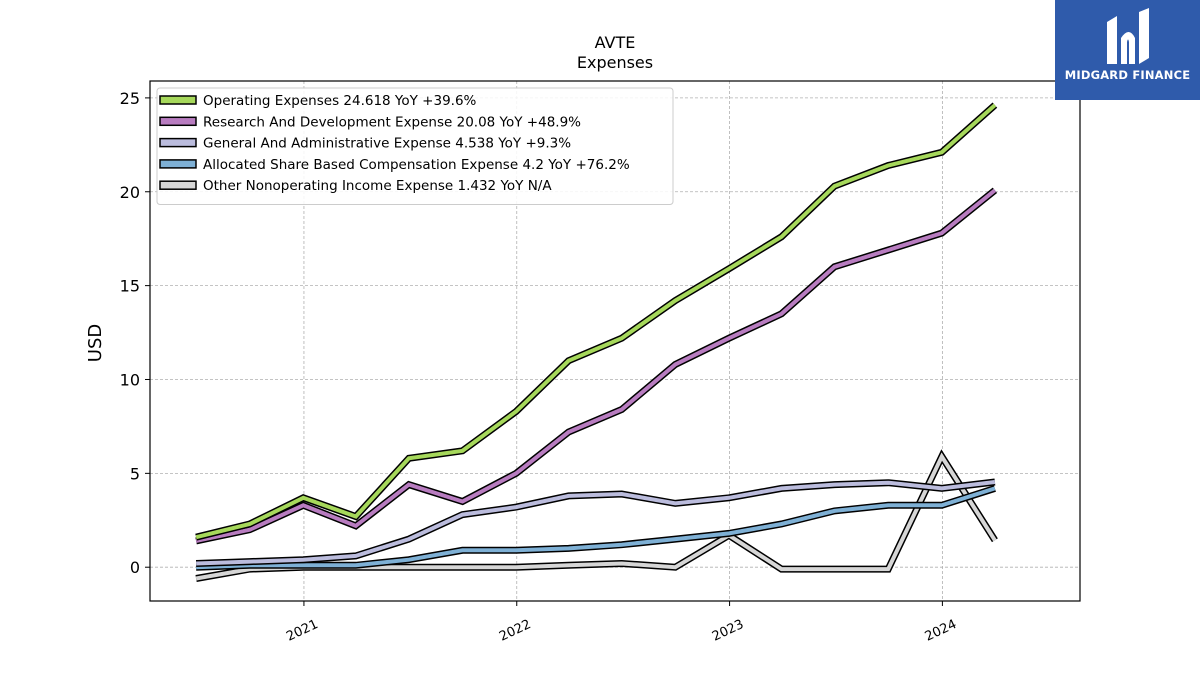 This screenshot has height=675, width=1200. What do you see at coordinates (941, 631) in the screenshot?
I see `x-tick-label: 2024` at bounding box center [941, 631].